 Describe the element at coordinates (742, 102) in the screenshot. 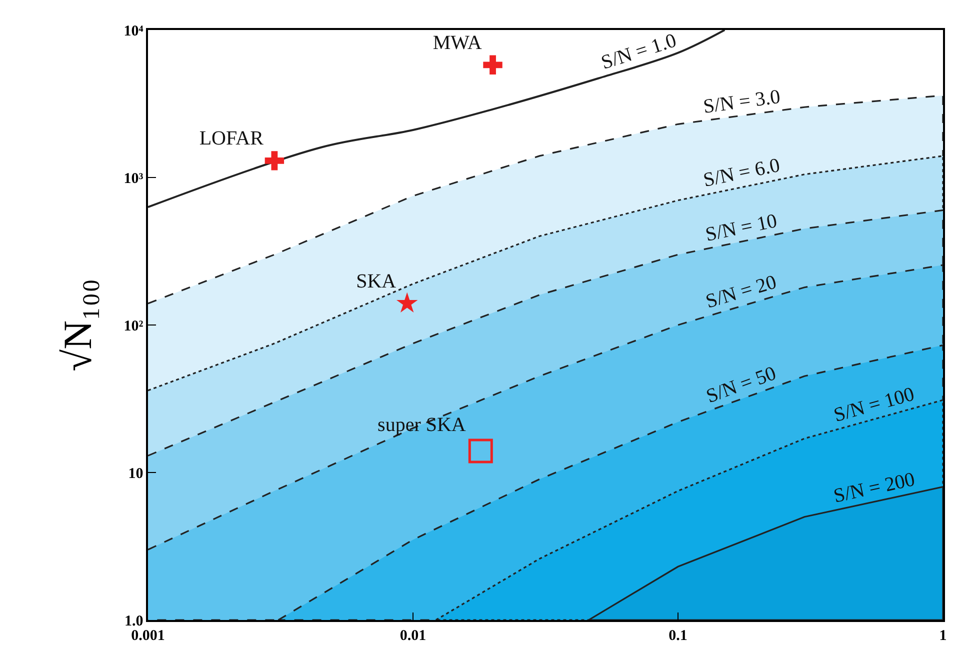

I see `series-label: S/N = 3.0` at that location.